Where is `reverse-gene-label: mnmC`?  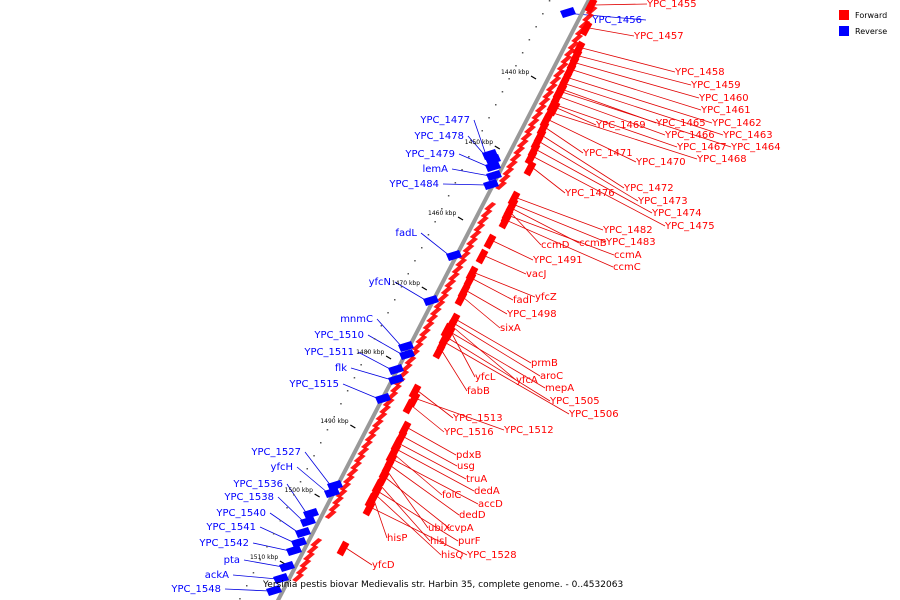
reverse-gene-label: mnmC is located at coordinates (356, 319).